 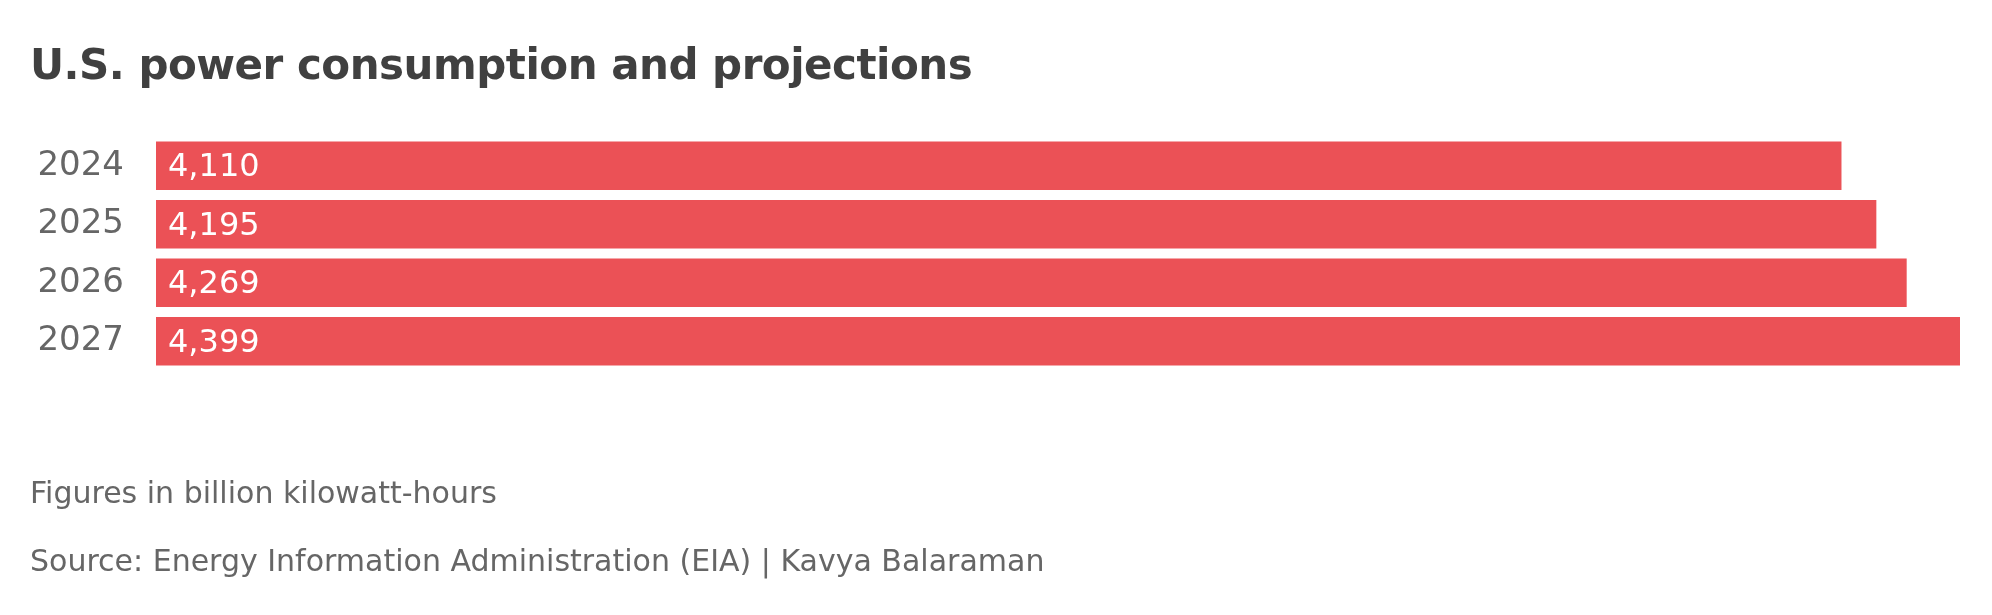 I want to click on data-label: 4,269, so click(x=214, y=282).